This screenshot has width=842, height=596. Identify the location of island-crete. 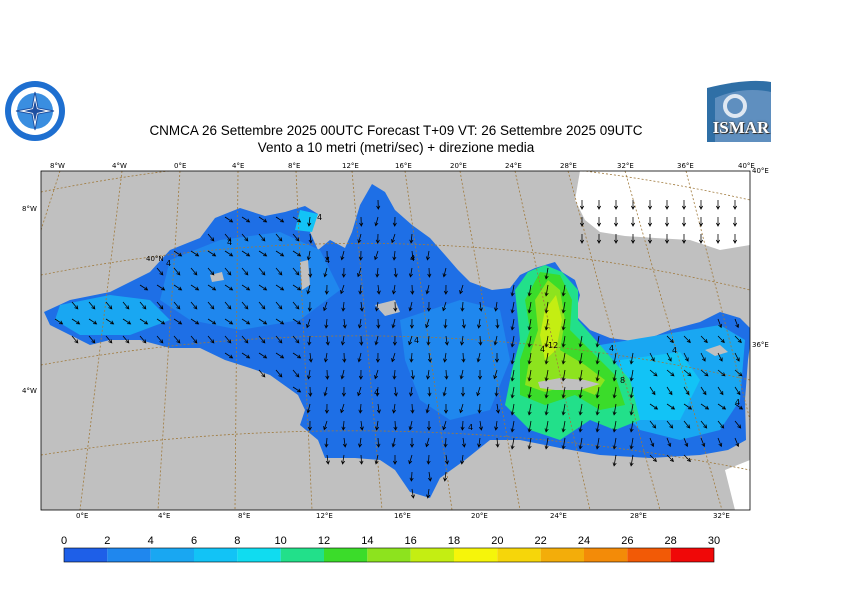
(569, 384).